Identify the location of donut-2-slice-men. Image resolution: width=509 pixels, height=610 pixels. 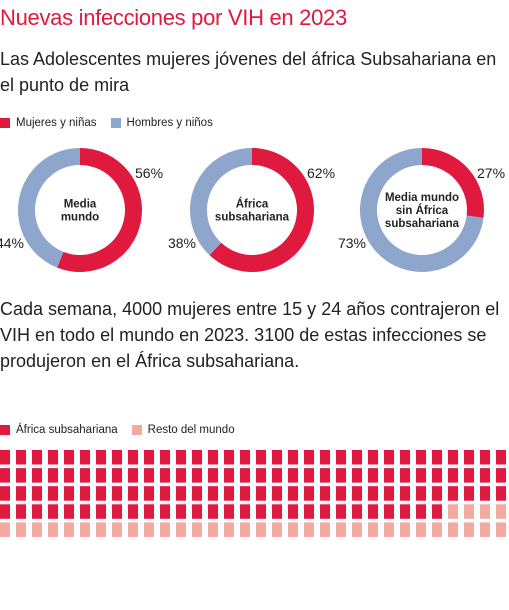
(220, 202).